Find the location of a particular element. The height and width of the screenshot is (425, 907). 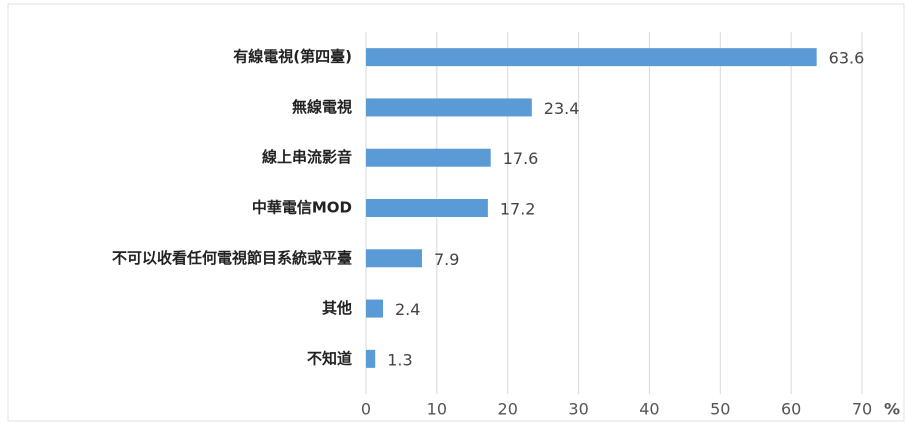

x-tick-label: 40 is located at coordinates (649, 409).